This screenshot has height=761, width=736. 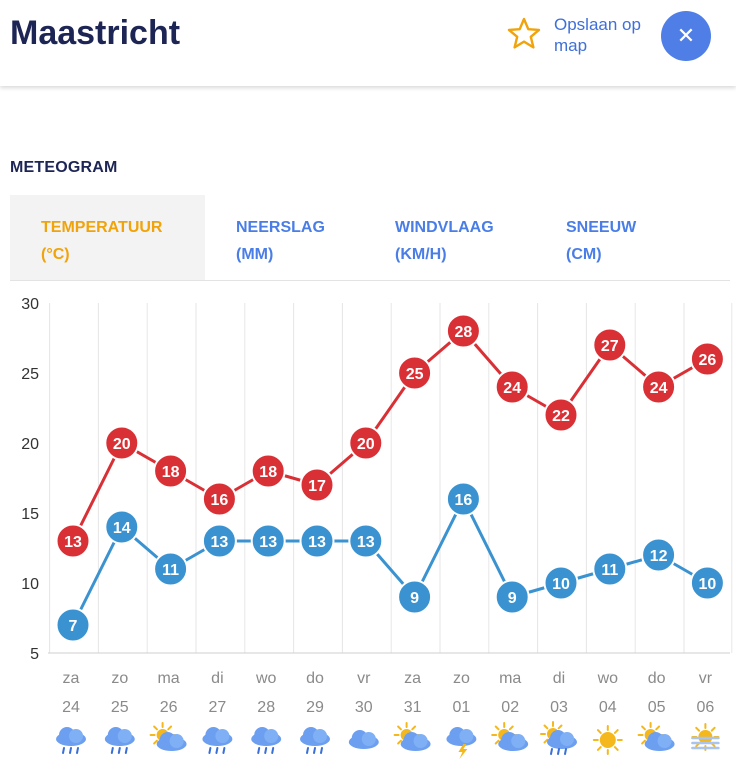 I want to click on max-point-label: 13, so click(x=73, y=542).